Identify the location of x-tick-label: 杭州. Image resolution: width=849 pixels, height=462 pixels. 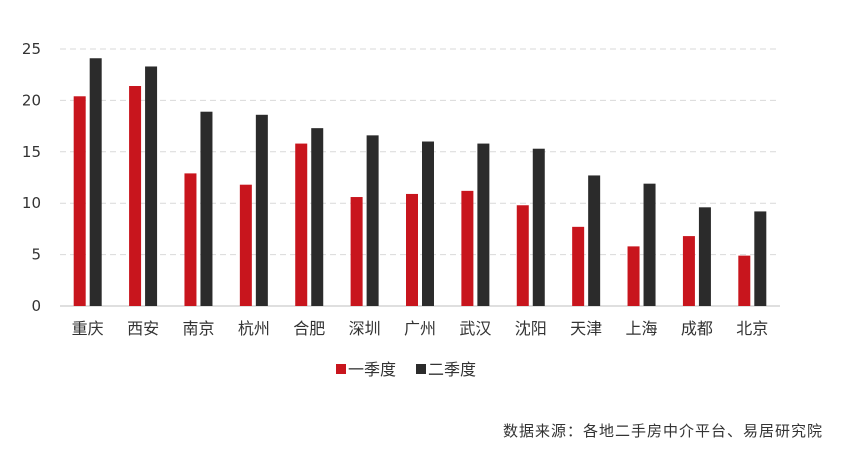
(254, 328).